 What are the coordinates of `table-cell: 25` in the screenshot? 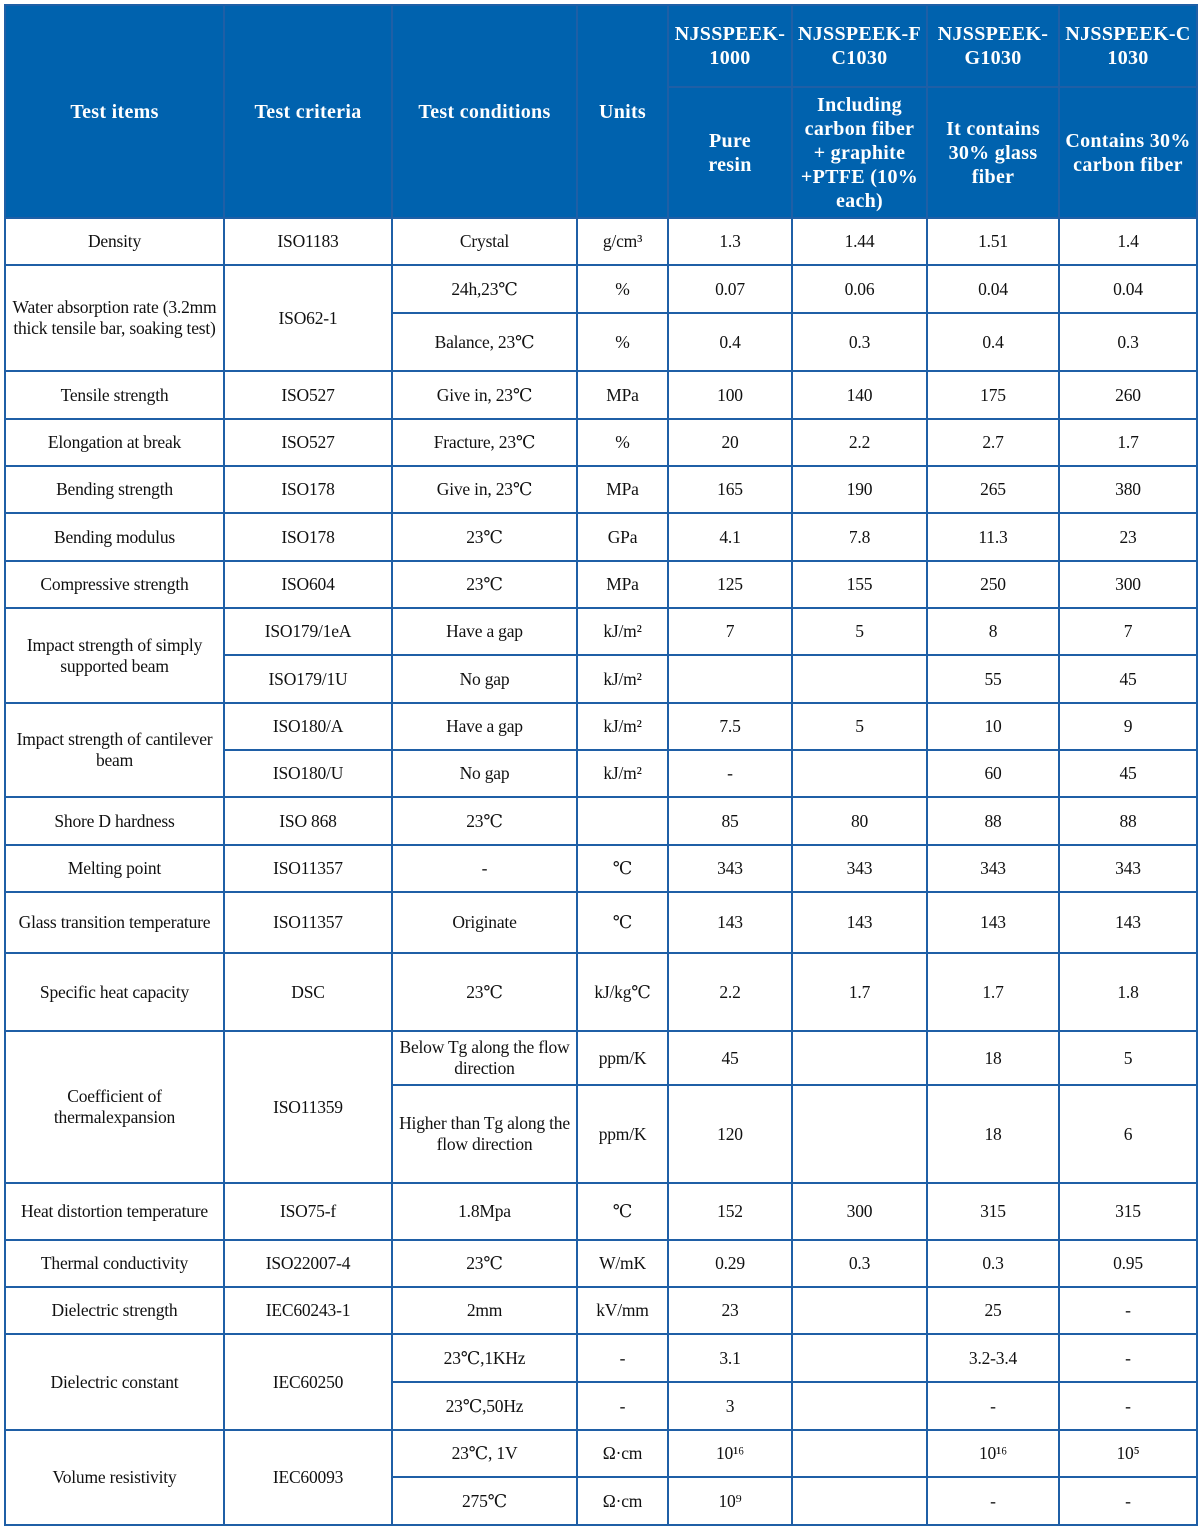 It's located at (993, 1310).